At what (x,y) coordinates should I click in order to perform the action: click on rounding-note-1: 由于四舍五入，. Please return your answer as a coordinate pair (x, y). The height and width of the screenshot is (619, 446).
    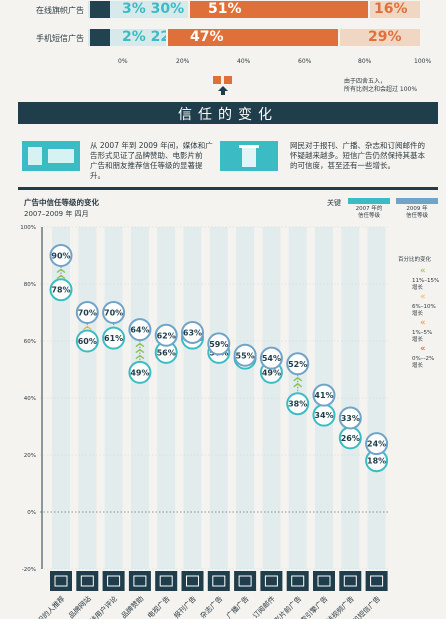
    Looking at the image, I should click on (365, 81).